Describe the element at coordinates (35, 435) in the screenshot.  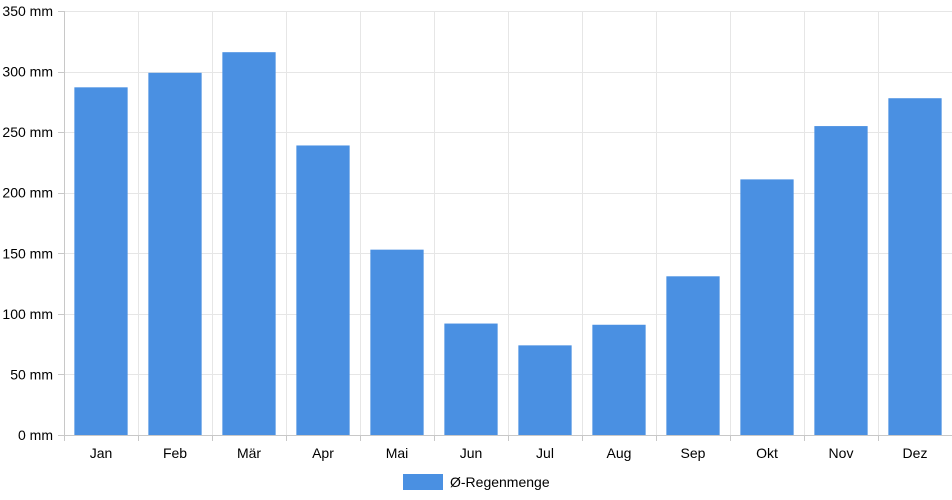
I see `y-tick-label: 0 mm` at that location.